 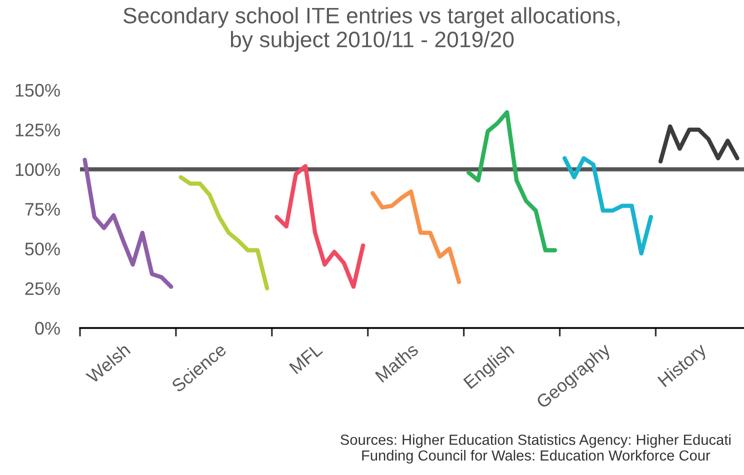 What do you see at coordinates (535, 449) in the screenshot?
I see `source-note: Sources: Higher Education Statistics Agency: Higher Educati Funding Council for Wales: Education Workforce Cour` at bounding box center [535, 449].